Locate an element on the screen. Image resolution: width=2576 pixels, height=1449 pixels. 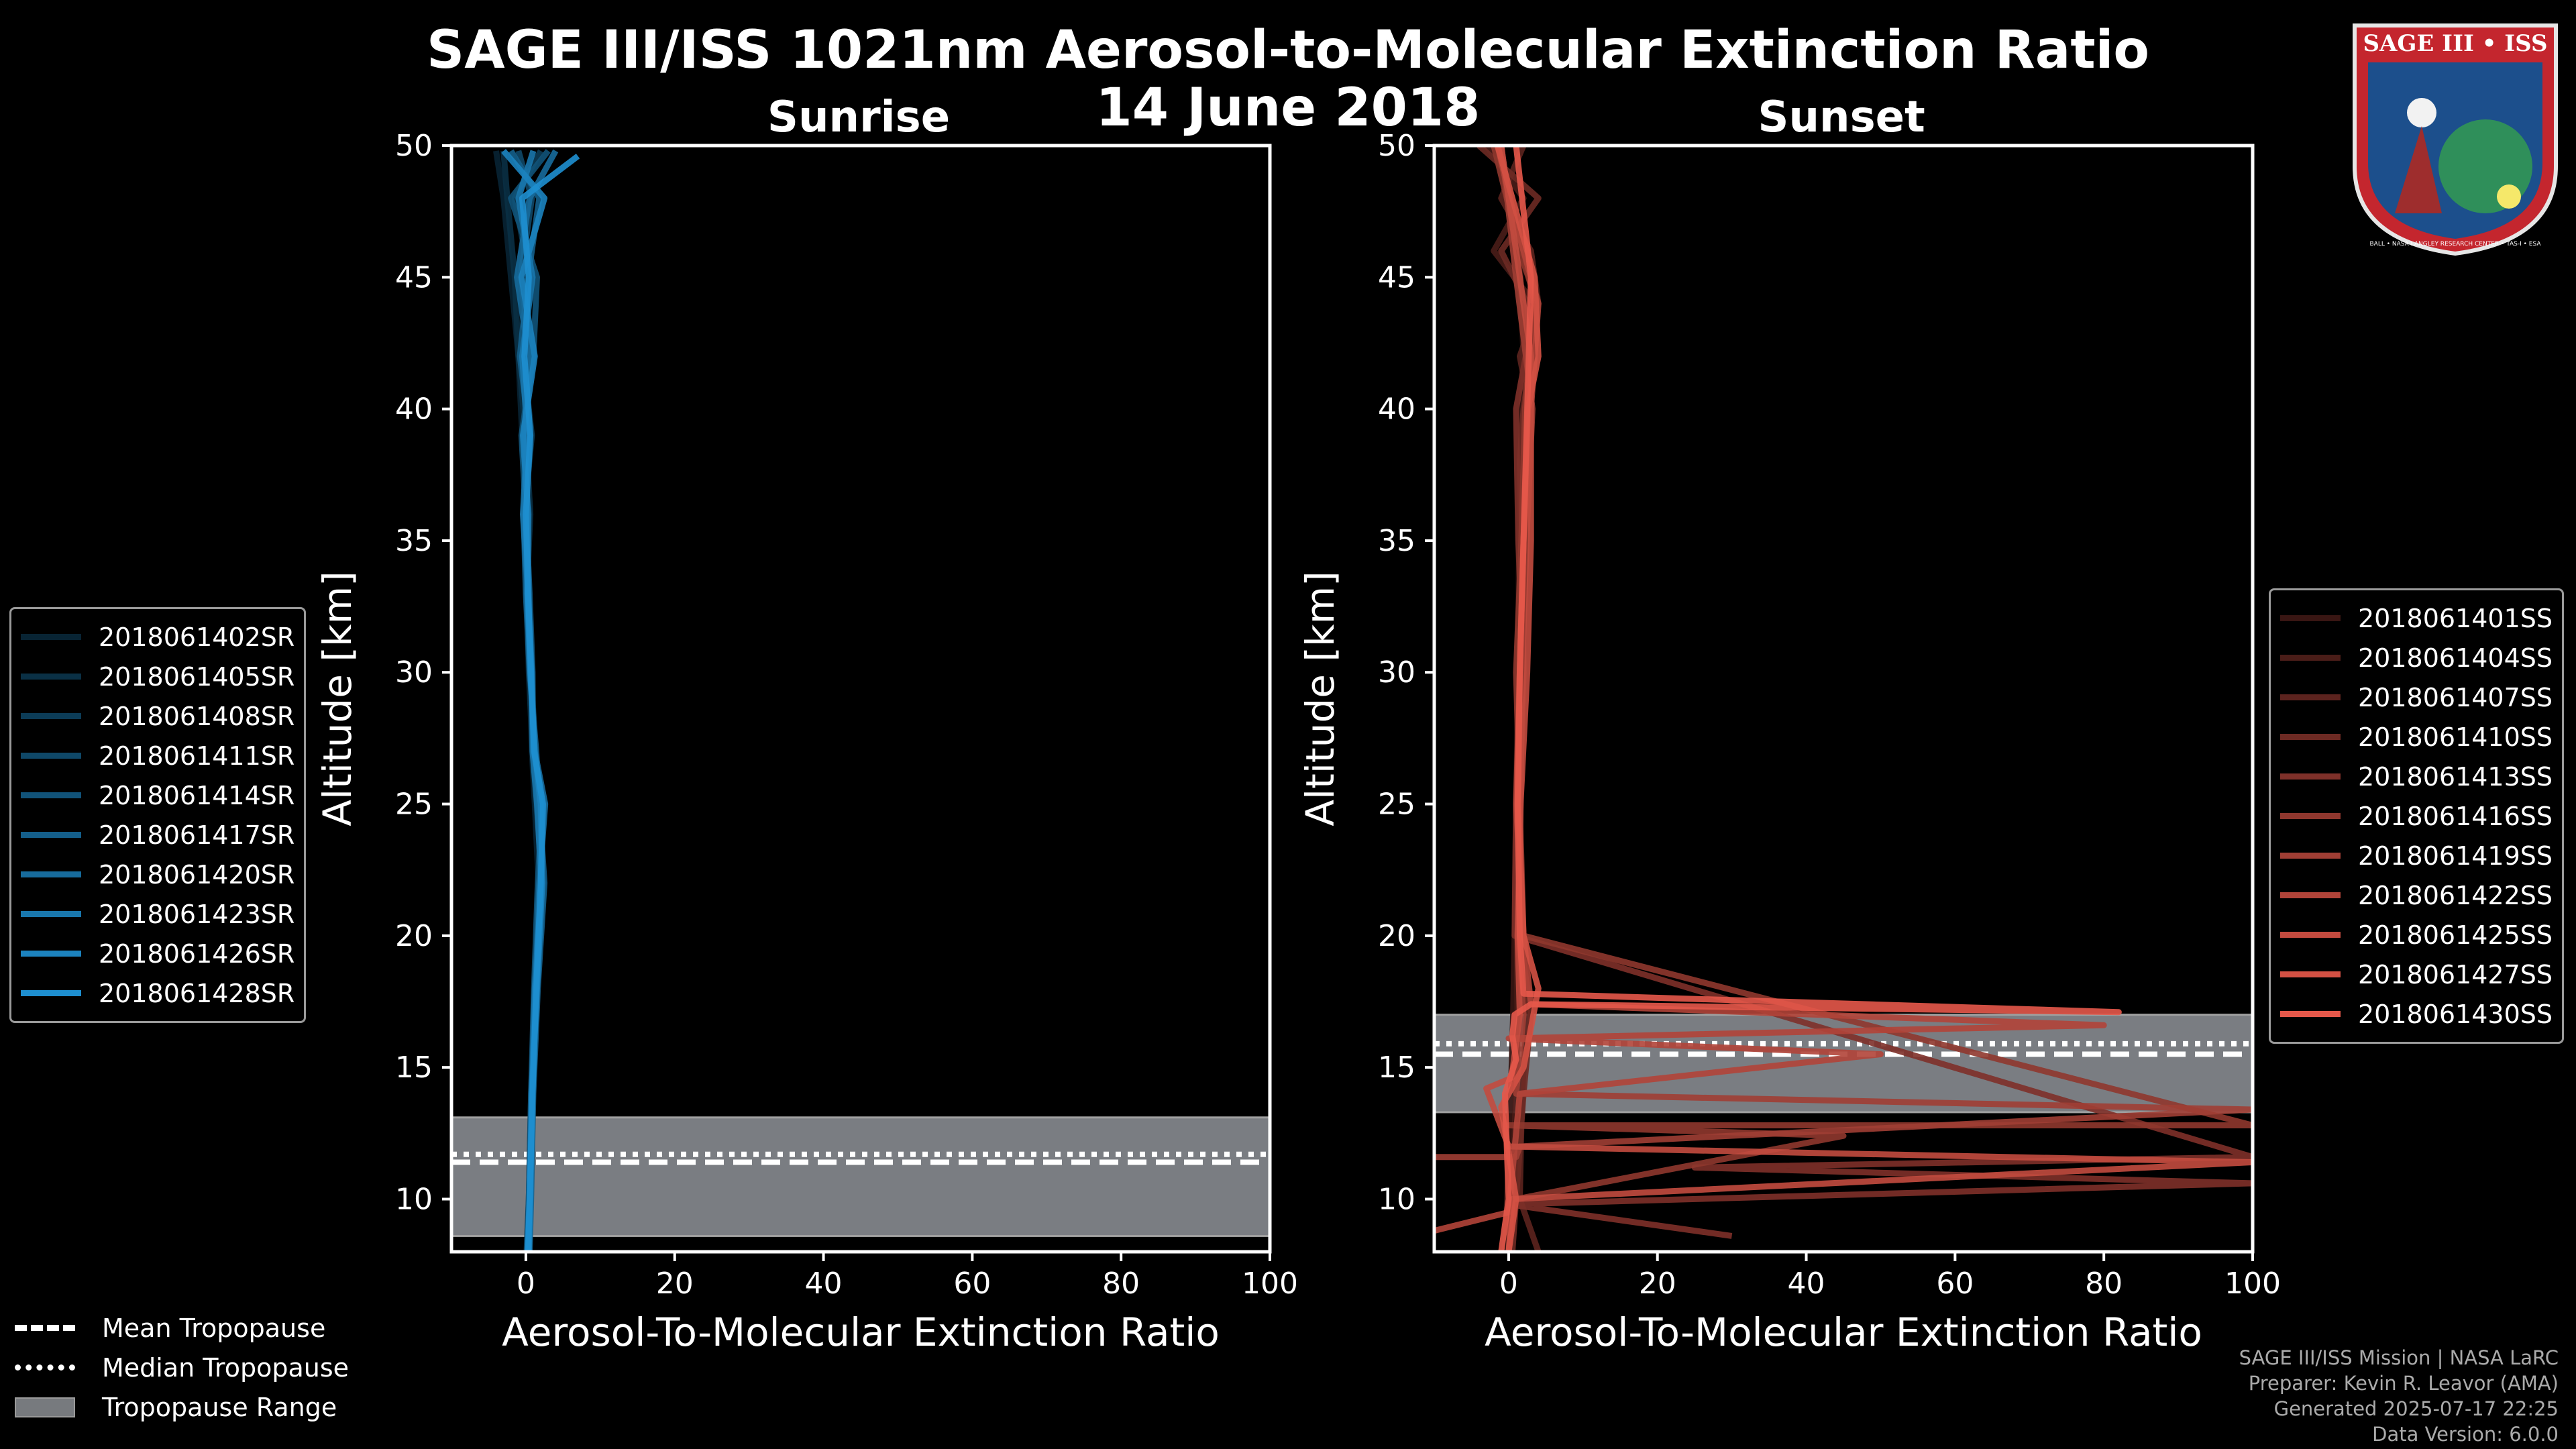
legend-entry-2018061404SS: 2018061404SS is located at coordinates (2416, 658).